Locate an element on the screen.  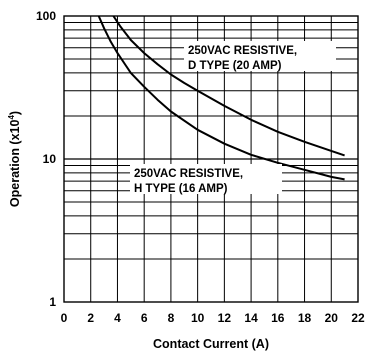
x-tick-label: 0 is located at coordinates (64, 318).